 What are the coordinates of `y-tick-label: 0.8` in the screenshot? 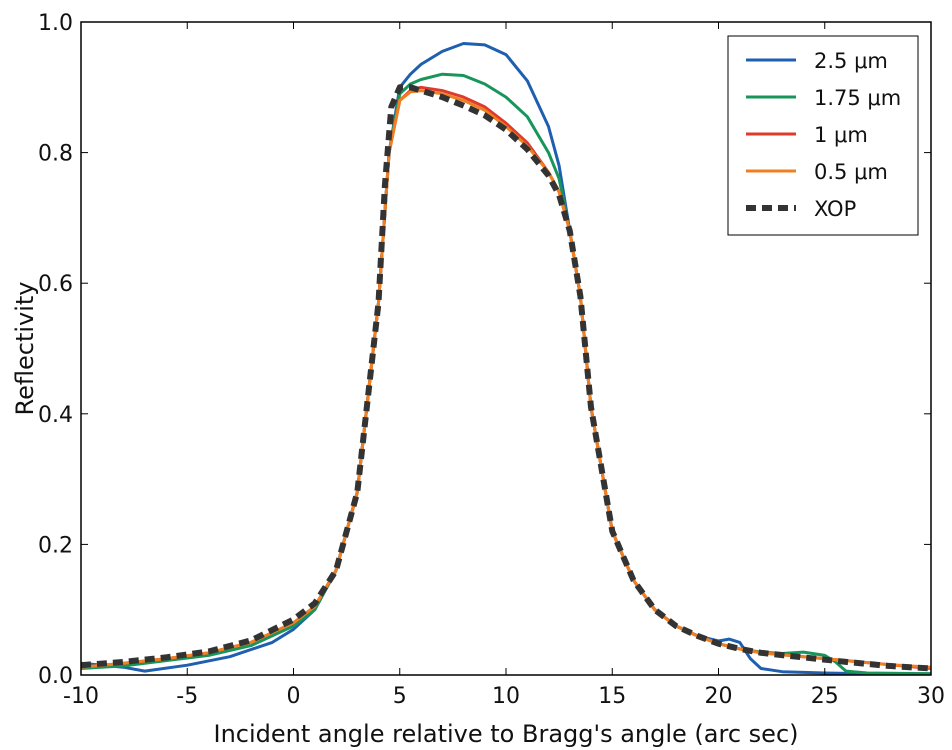 It's located at (55, 154).